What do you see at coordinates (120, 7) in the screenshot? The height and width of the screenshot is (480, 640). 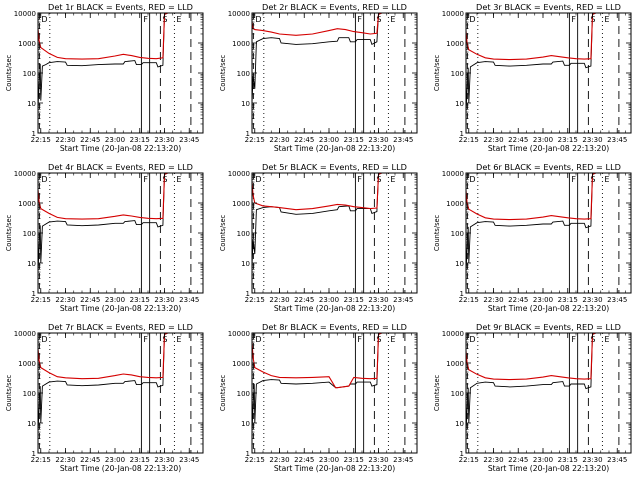 I see `panel-title: Det 1r BLACK = Events, RED = LLD` at bounding box center [120, 7].